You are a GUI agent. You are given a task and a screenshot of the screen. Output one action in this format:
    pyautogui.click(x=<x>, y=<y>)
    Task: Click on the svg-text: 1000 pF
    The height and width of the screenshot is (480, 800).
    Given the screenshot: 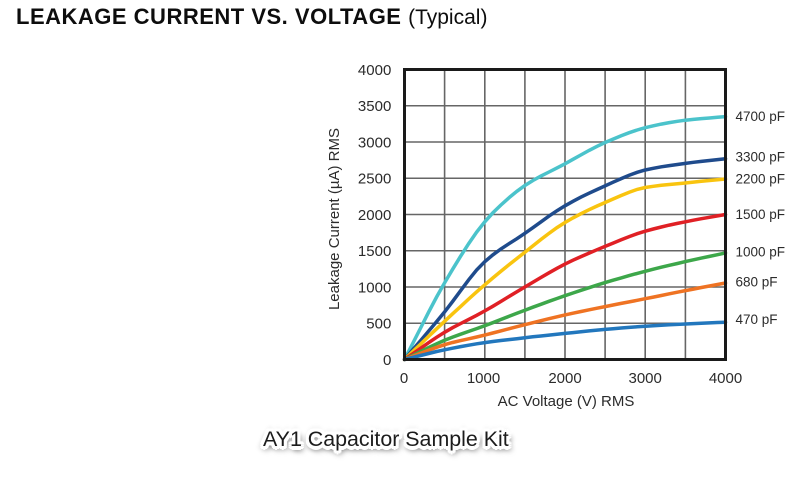 What is the action you would take?
    pyautogui.click(x=761, y=251)
    